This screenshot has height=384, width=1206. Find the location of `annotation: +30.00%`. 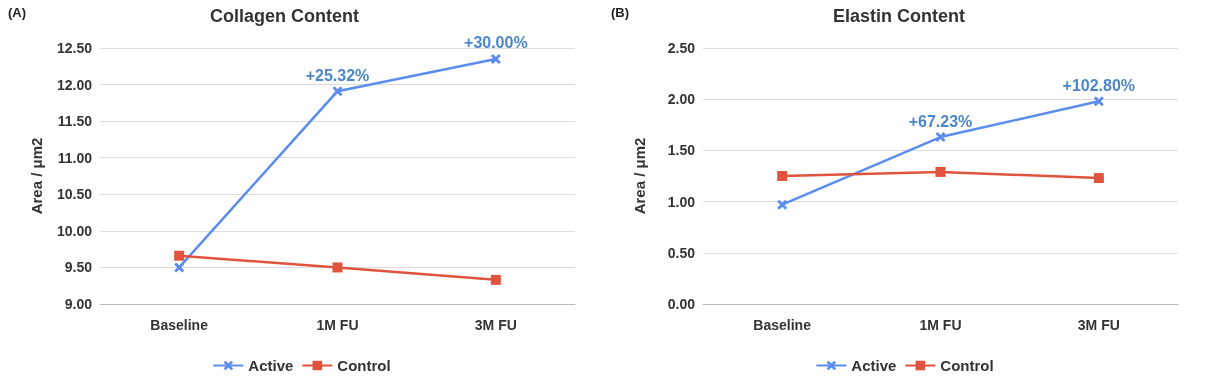

annotation: +30.00% is located at coordinates (496, 43).